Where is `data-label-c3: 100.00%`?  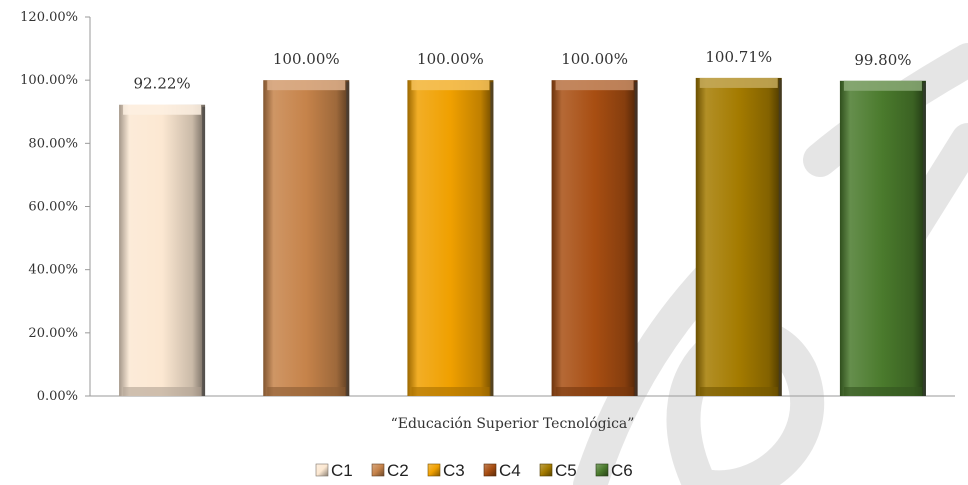 data-label-c3: 100.00% is located at coordinates (450, 59).